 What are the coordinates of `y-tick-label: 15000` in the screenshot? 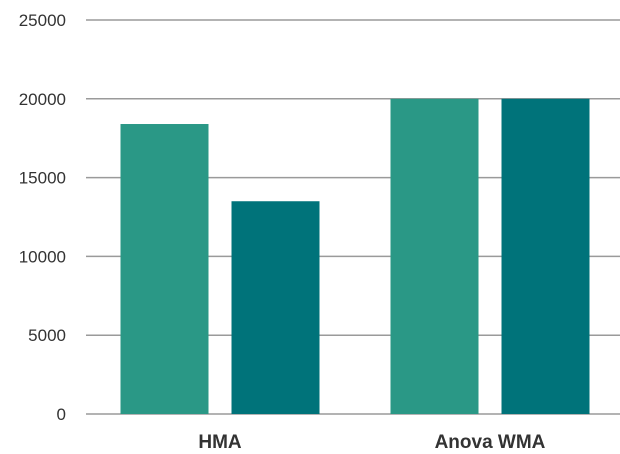 It's located at (42, 178).